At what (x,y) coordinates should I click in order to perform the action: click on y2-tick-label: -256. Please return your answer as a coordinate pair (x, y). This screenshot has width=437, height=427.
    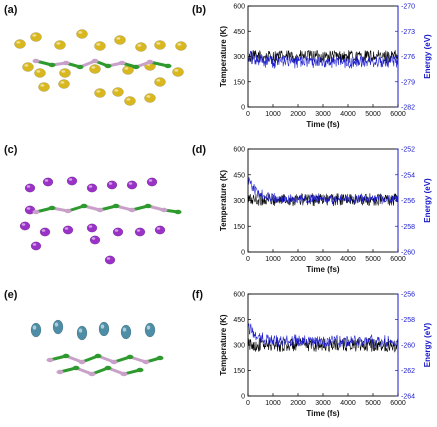
    Looking at the image, I should click on (408, 295).